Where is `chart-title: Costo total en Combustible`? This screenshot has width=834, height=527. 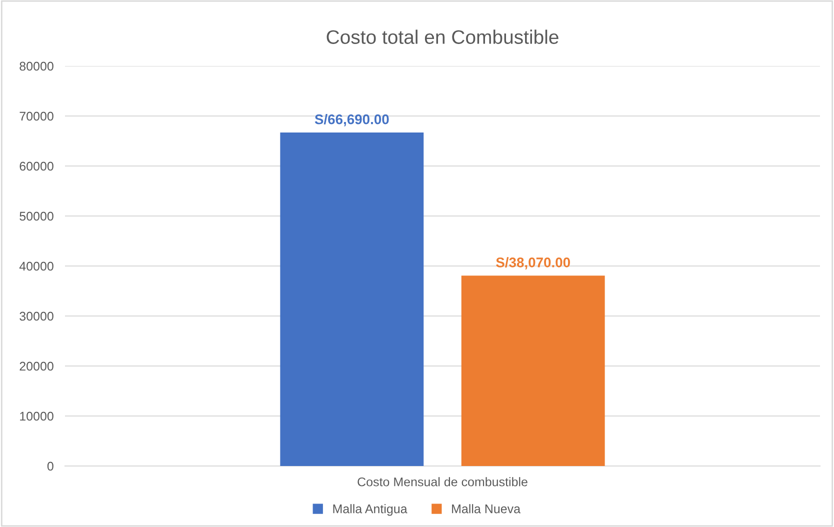
chart-title: Costo total en Combustible is located at coordinates (442, 37).